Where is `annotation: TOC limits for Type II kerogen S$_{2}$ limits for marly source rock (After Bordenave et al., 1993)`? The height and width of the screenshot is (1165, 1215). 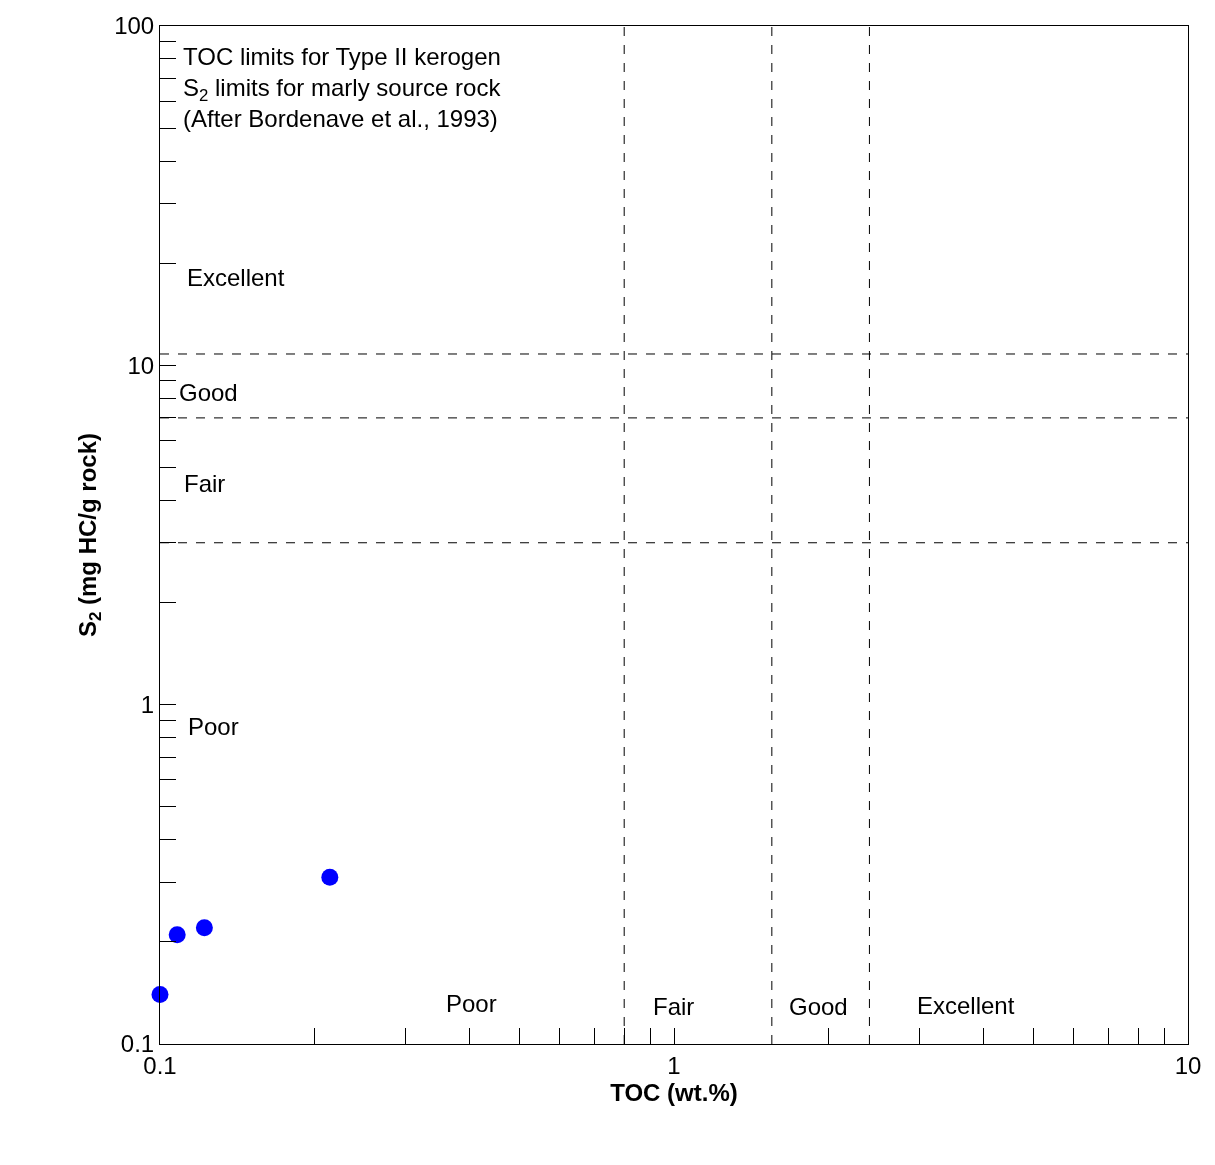 annotation: TOC limits for Type II kerogen S$_{2}$ limits for marly source rock (After Bordenave et al., 1993) is located at coordinates (342, 88).